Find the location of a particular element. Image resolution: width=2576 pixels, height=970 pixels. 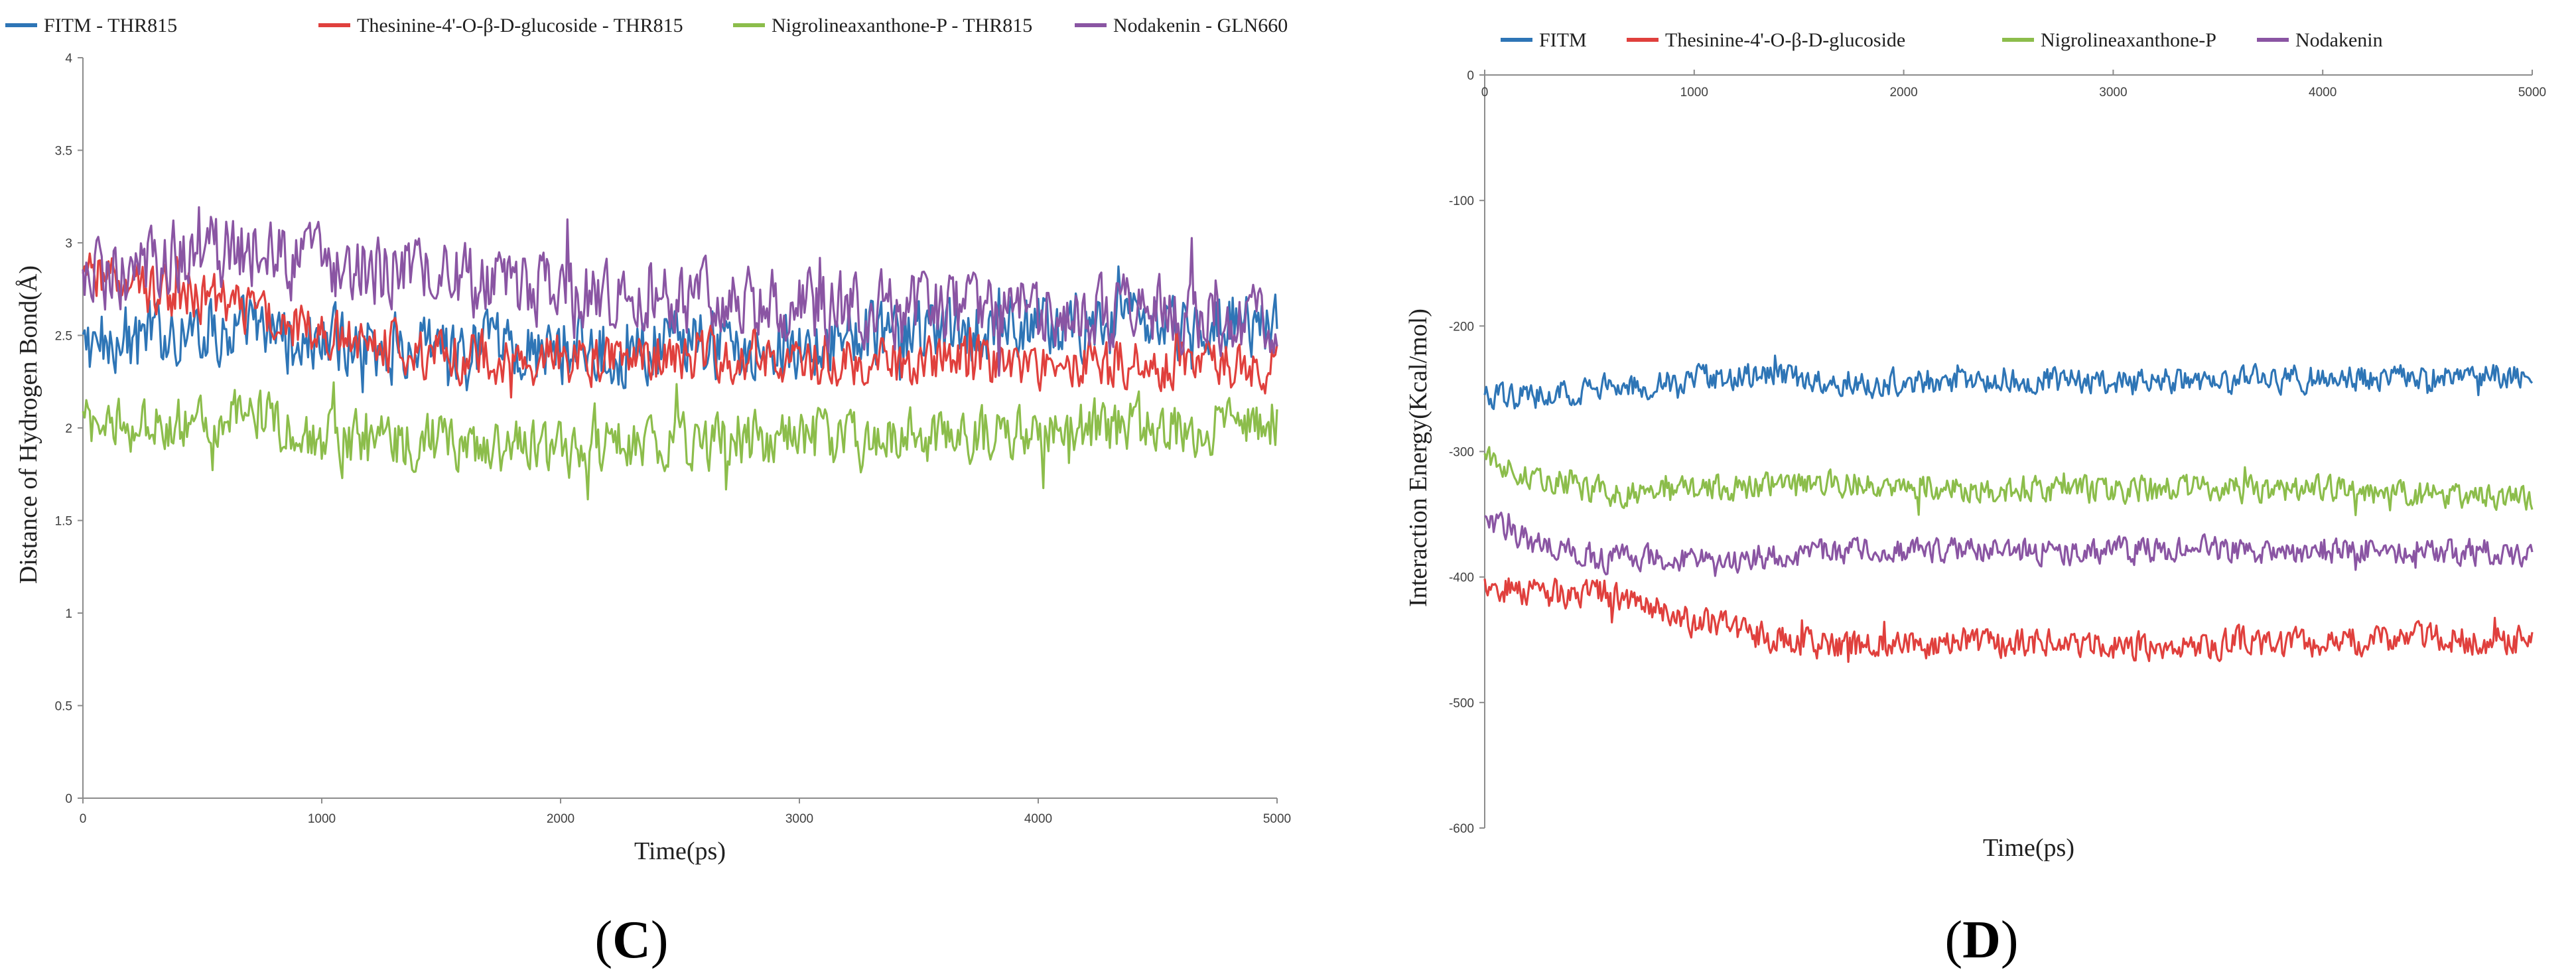

y-tick-label: -100 is located at coordinates (1462, 201).